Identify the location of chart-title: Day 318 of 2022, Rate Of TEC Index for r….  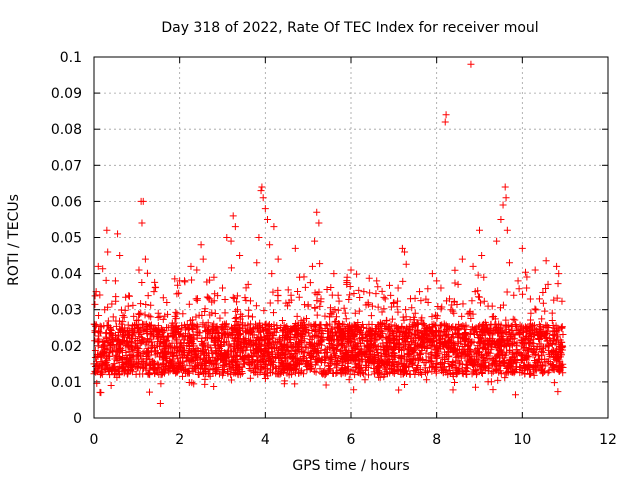
(349, 28).